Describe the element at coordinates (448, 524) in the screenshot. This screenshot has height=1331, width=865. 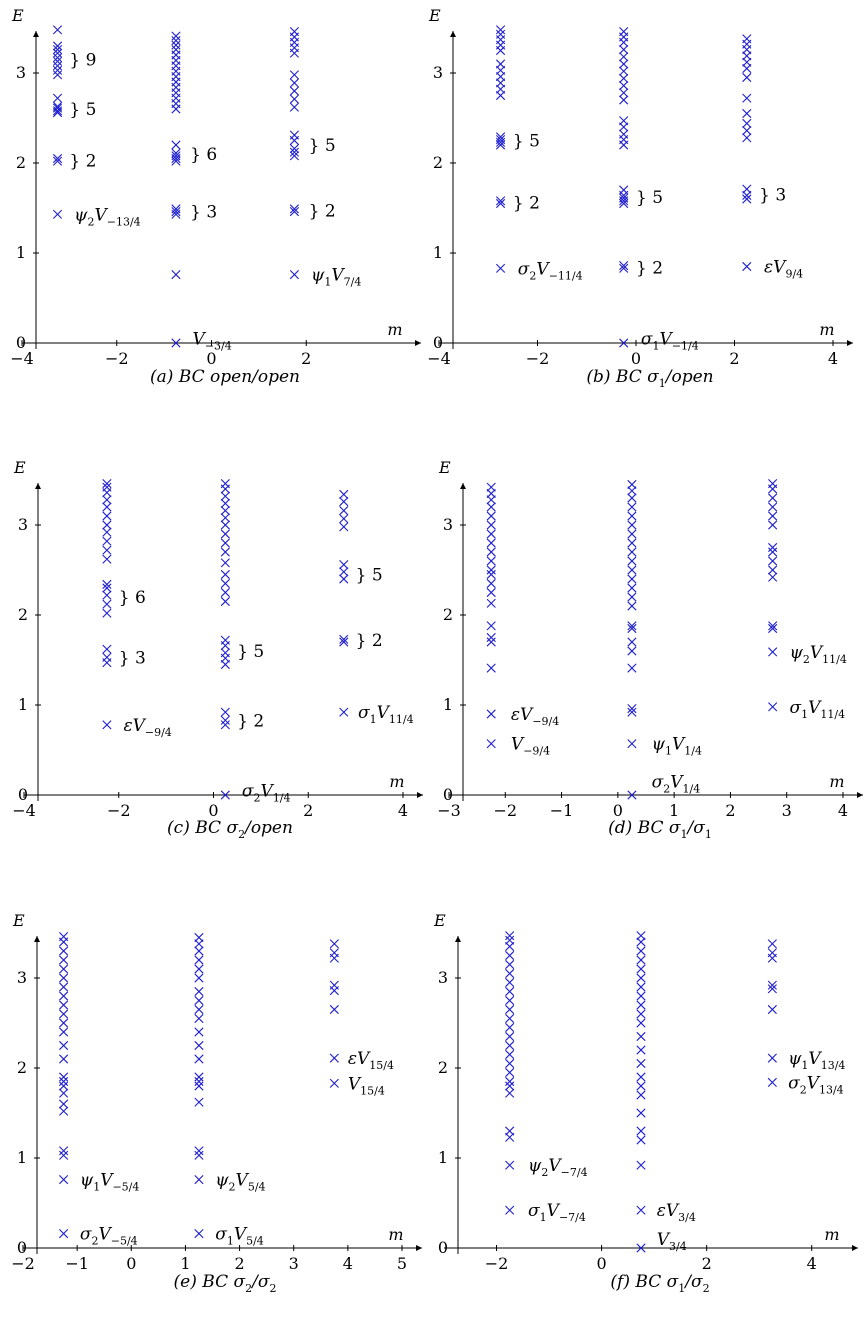
I see `y-tick-label: 3` at that location.